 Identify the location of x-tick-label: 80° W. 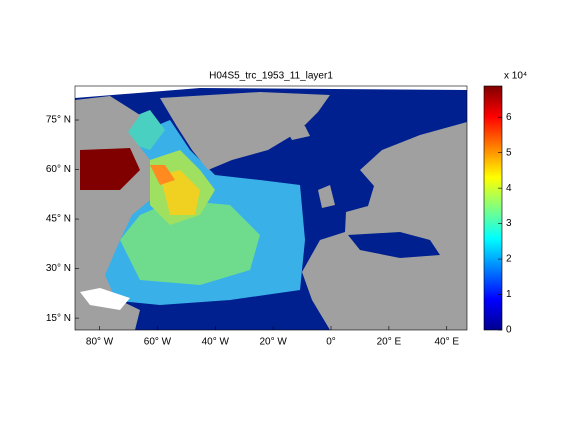
(100, 342).